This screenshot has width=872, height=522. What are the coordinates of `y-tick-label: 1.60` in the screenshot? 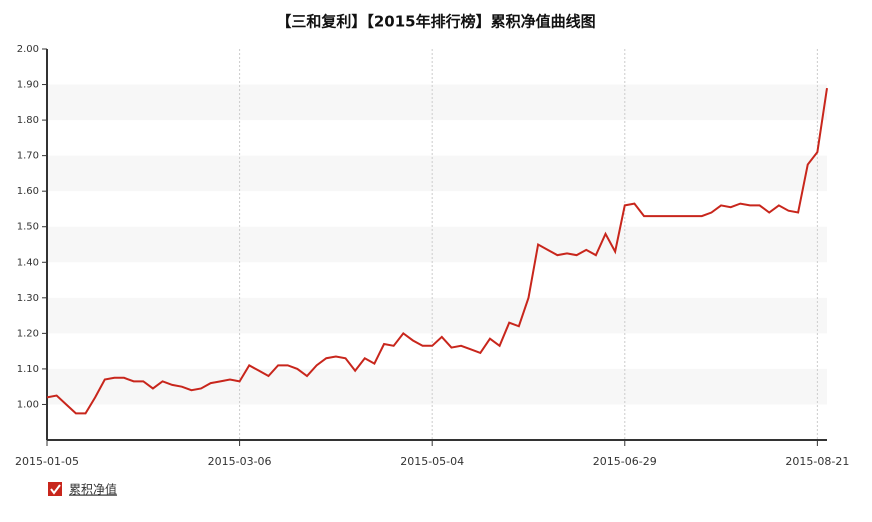 It's located at (28, 191).